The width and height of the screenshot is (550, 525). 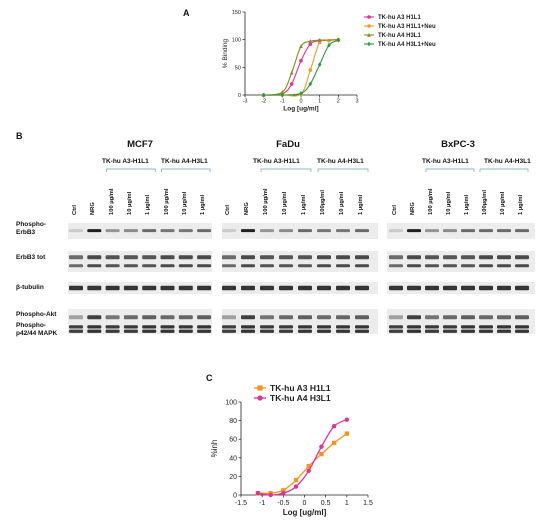 I want to click on y-tick-label: 40, so click(x=233, y=458).